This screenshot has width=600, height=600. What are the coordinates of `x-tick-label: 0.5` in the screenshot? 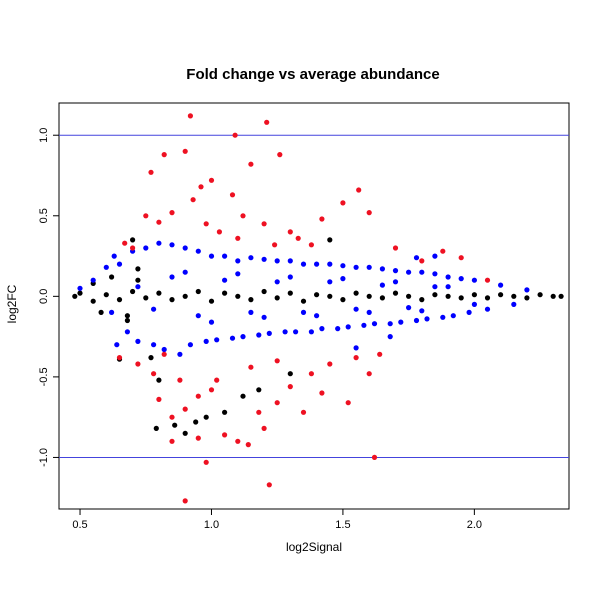 It's located at (79, 525).